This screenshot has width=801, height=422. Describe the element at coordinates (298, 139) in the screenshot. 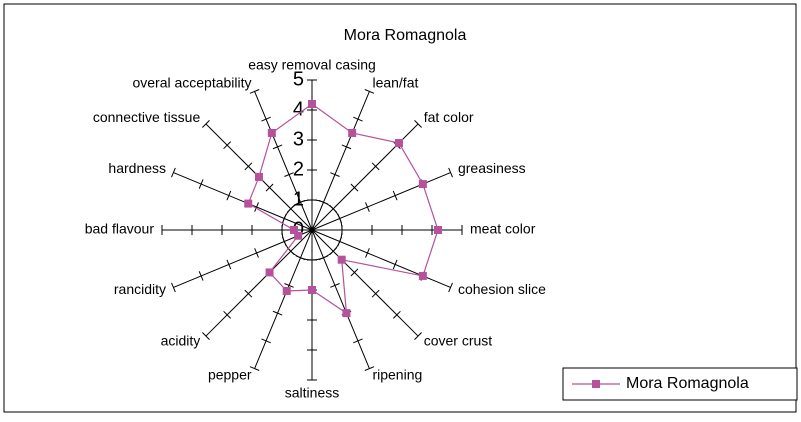

I see `r-tick-label: 3` at that location.